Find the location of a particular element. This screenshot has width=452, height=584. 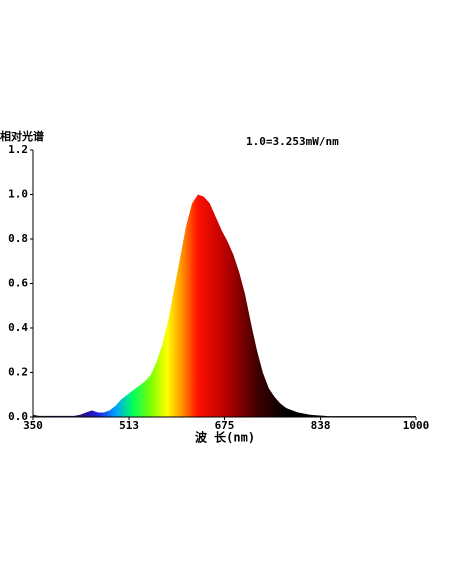

x-tick-label: 1000 is located at coordinates (416, 425).